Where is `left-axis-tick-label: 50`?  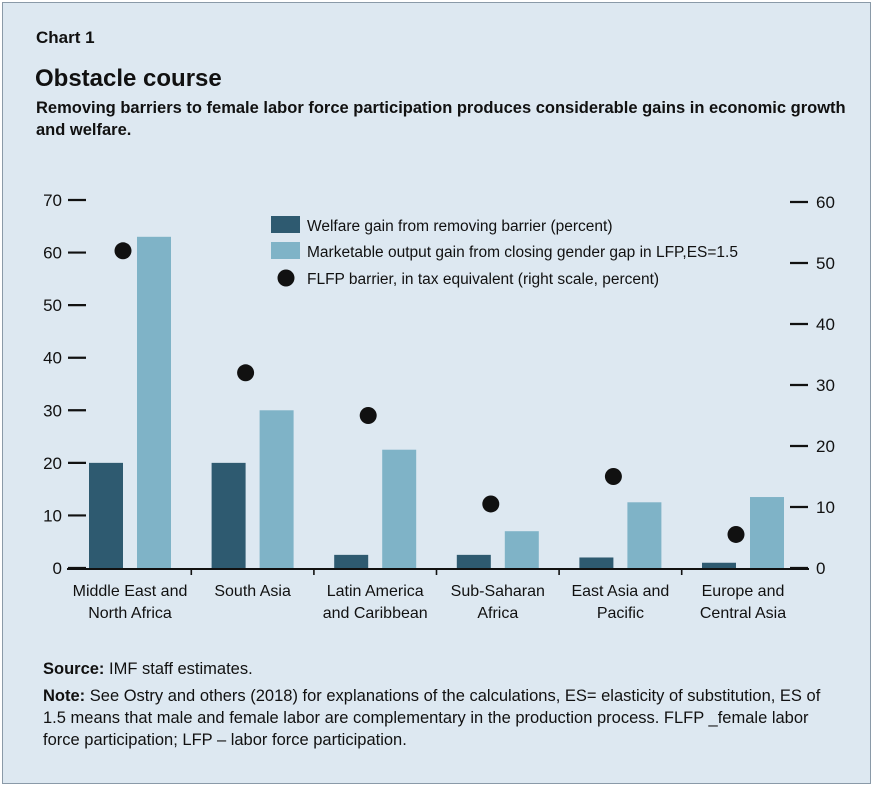
left-axis-tick-label: 50 is located at coordinates (52, 305).